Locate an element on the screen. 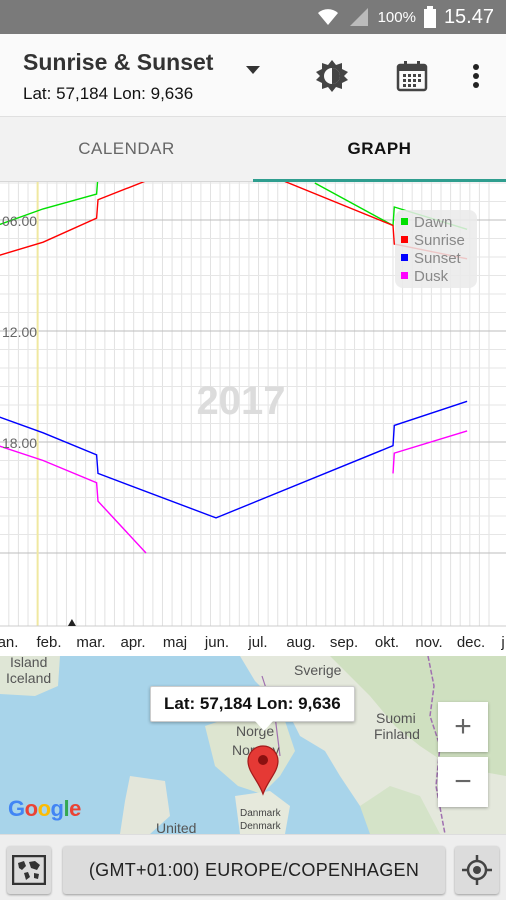 The width and height of the screenshot is (506, 900). map-label-iceland: Iceland is located at coordinates (29, 678).